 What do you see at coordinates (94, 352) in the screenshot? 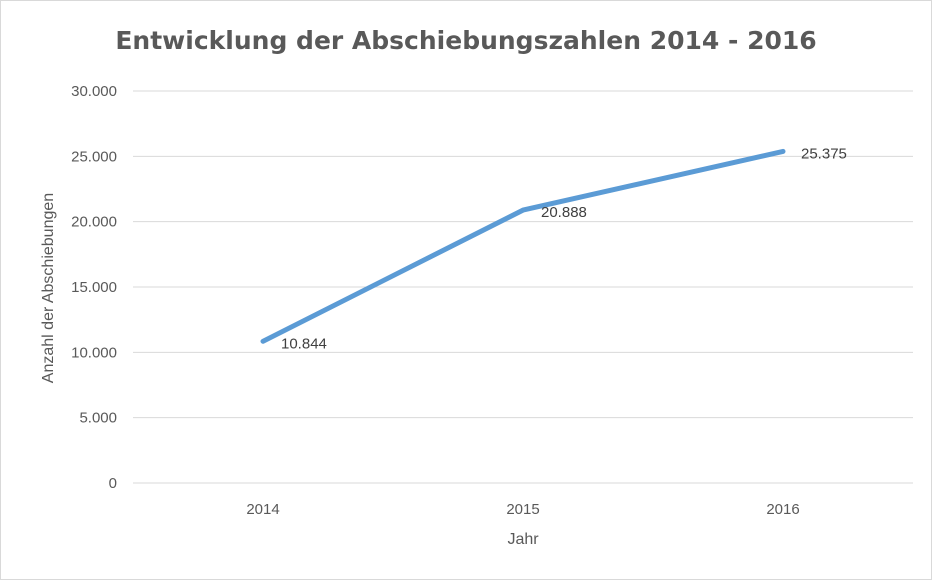
I see `y-tick-label: 10.000` at bounding box center [94, 352].